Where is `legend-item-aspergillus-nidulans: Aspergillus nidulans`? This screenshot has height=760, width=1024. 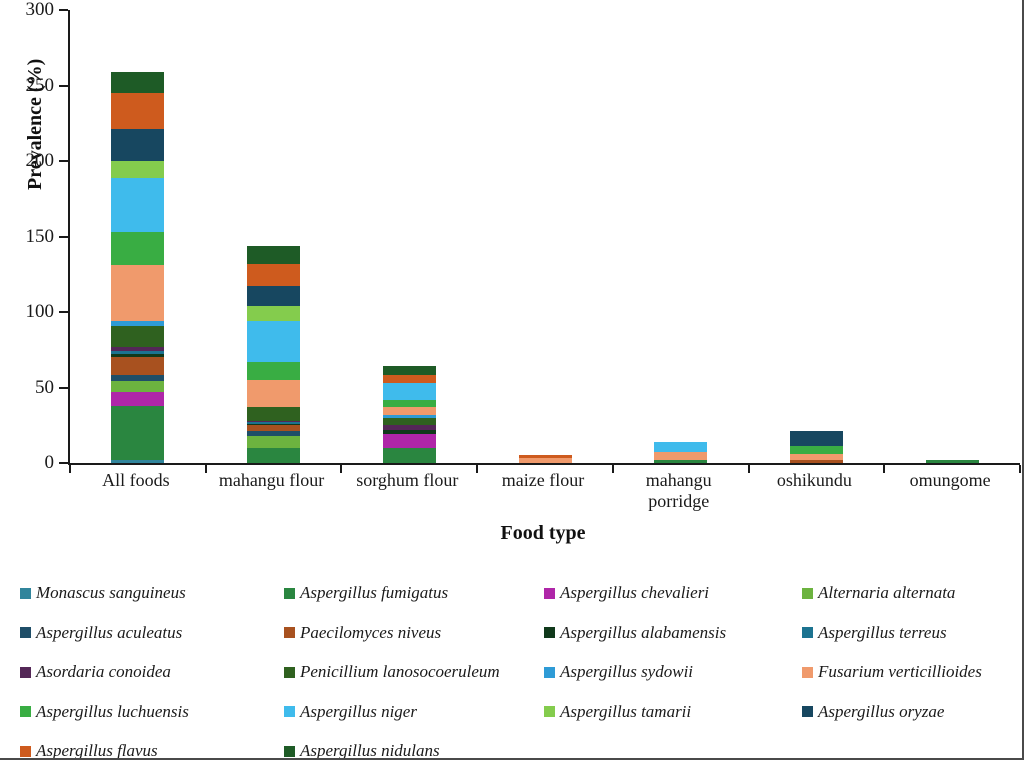 legend-item-aspergillus-nidulans: Aspergillus nidulans is located at coordinates (362, 749).